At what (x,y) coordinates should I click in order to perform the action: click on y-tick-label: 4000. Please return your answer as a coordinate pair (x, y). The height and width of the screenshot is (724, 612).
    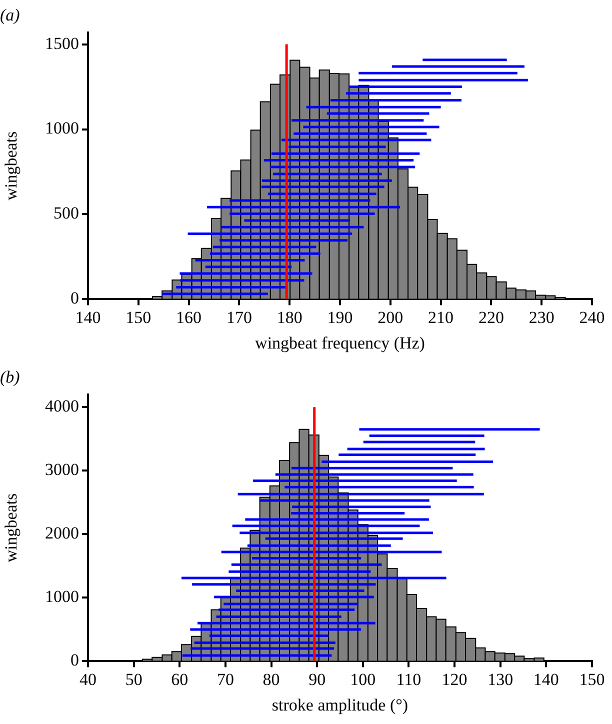
    Looking at the image, I should click on (62, 406).